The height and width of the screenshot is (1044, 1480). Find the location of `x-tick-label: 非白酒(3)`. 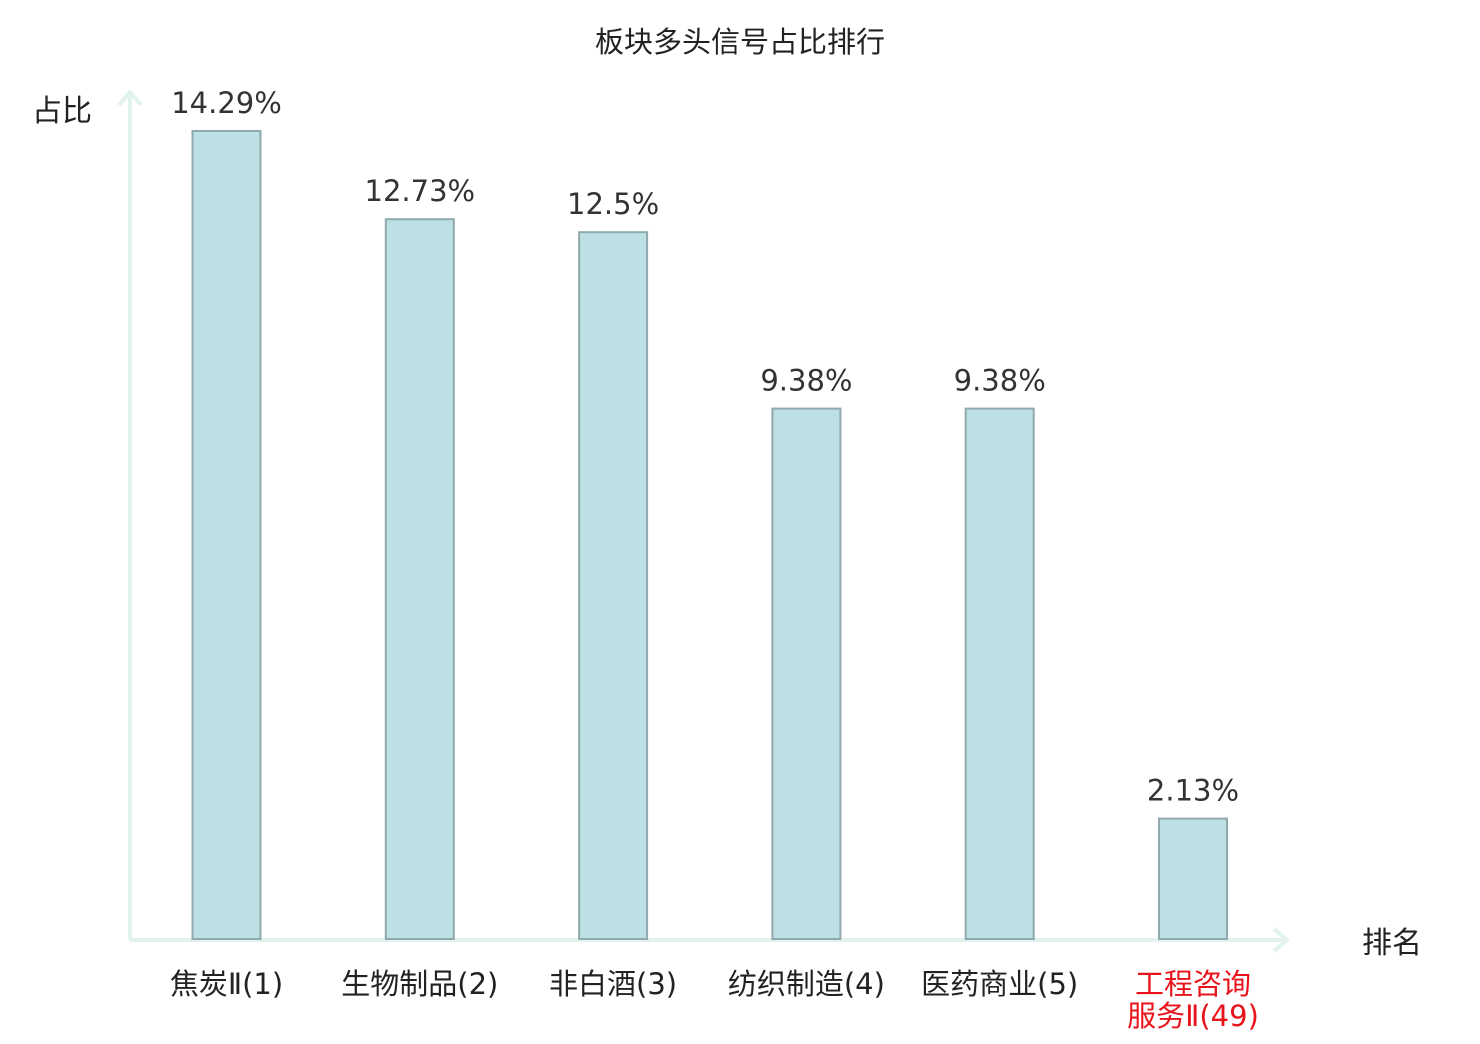

x-tick-label: 非白酒(3) is located at coordinates (613, 984).